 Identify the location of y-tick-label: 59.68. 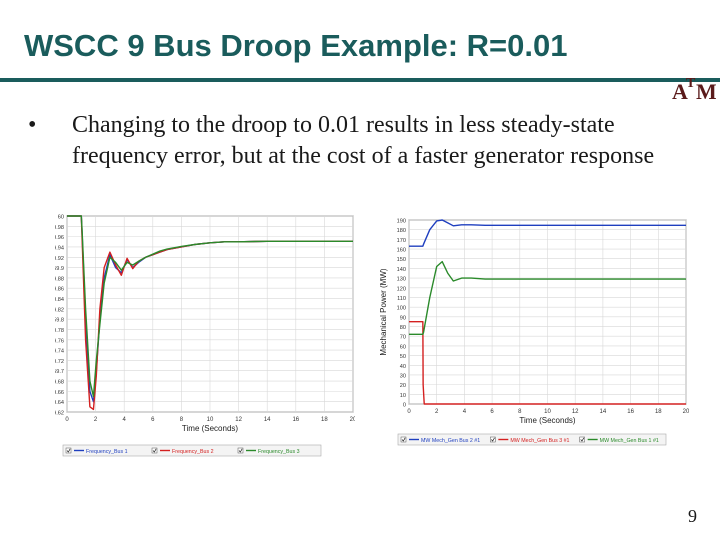
(59, 383).